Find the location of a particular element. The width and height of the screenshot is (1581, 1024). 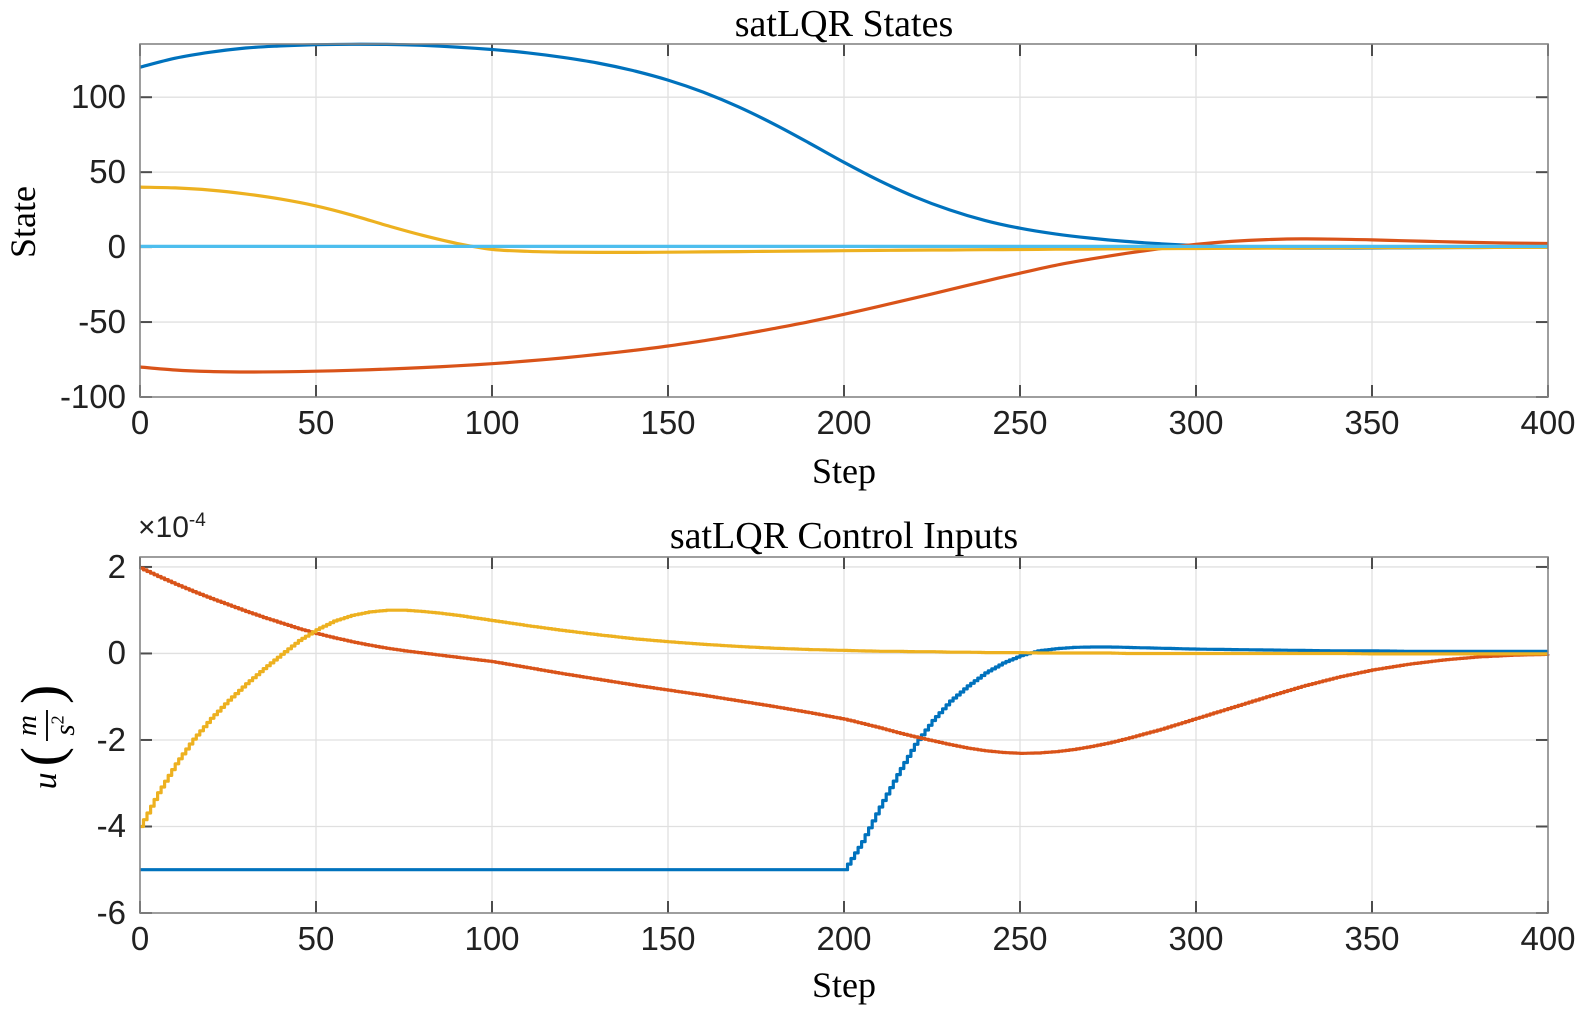

top-chart-title: satLQR States is located at coordinates (844, 24).